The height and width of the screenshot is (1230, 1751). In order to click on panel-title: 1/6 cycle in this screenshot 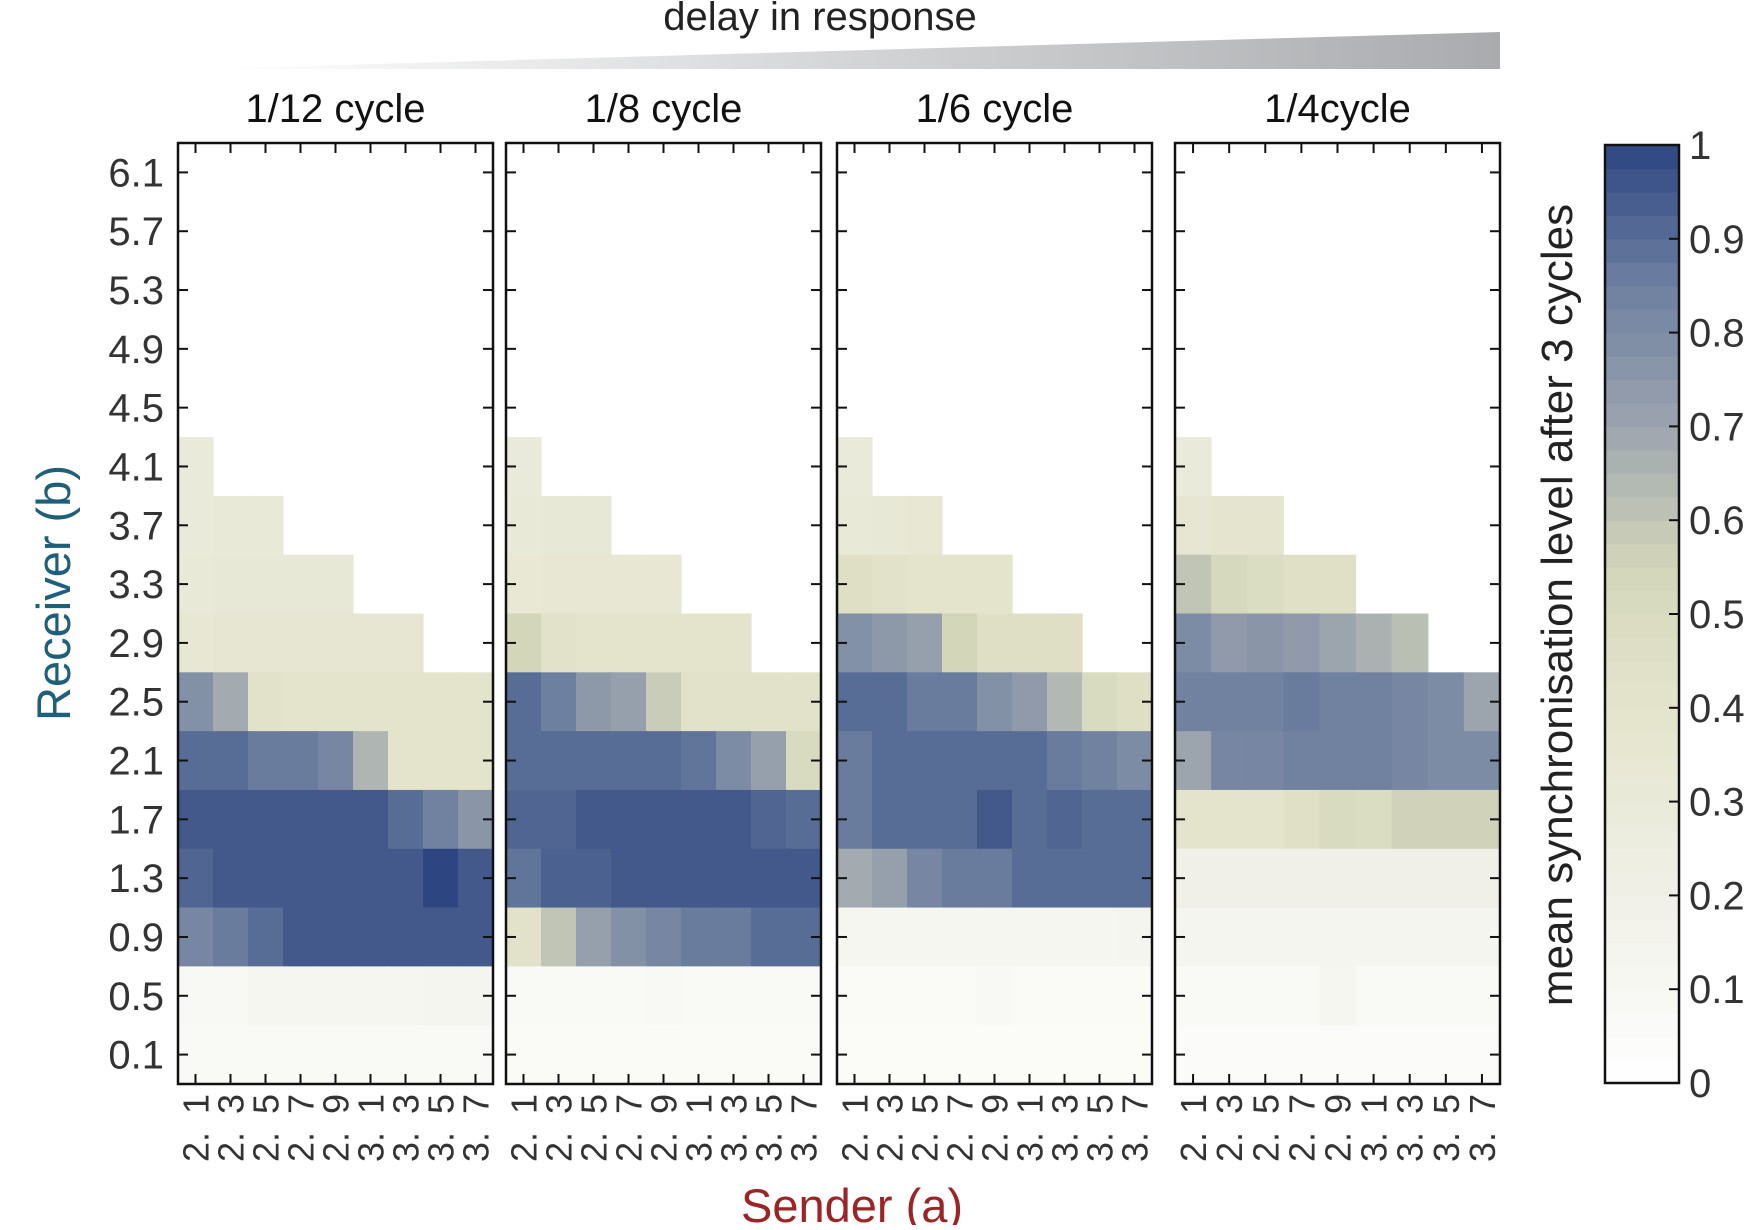, I will do `click(995, 109)`.